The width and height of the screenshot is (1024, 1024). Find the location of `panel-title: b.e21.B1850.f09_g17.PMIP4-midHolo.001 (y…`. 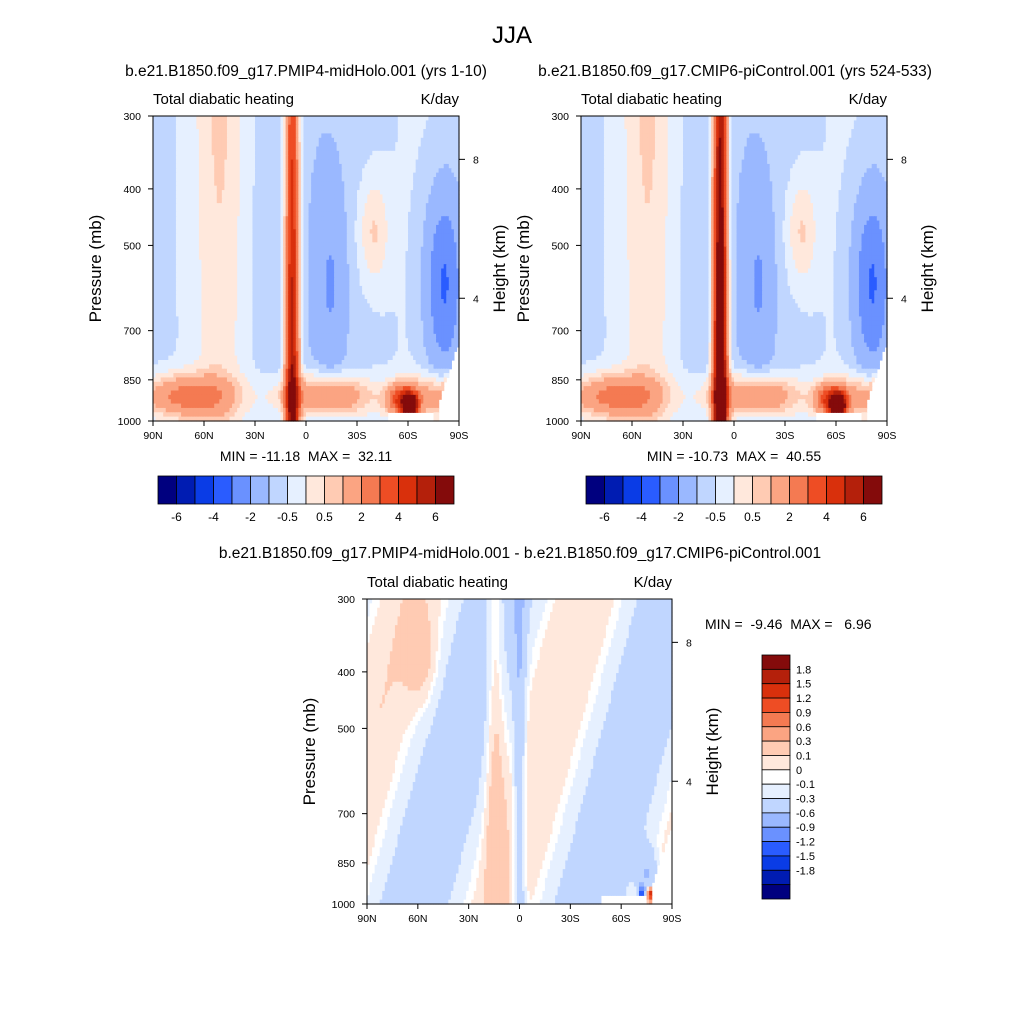

panel-title: b.e21.B1850.f09_g17.PMIP4-midHolo.001 (y… is located at coordinates (306, 71).